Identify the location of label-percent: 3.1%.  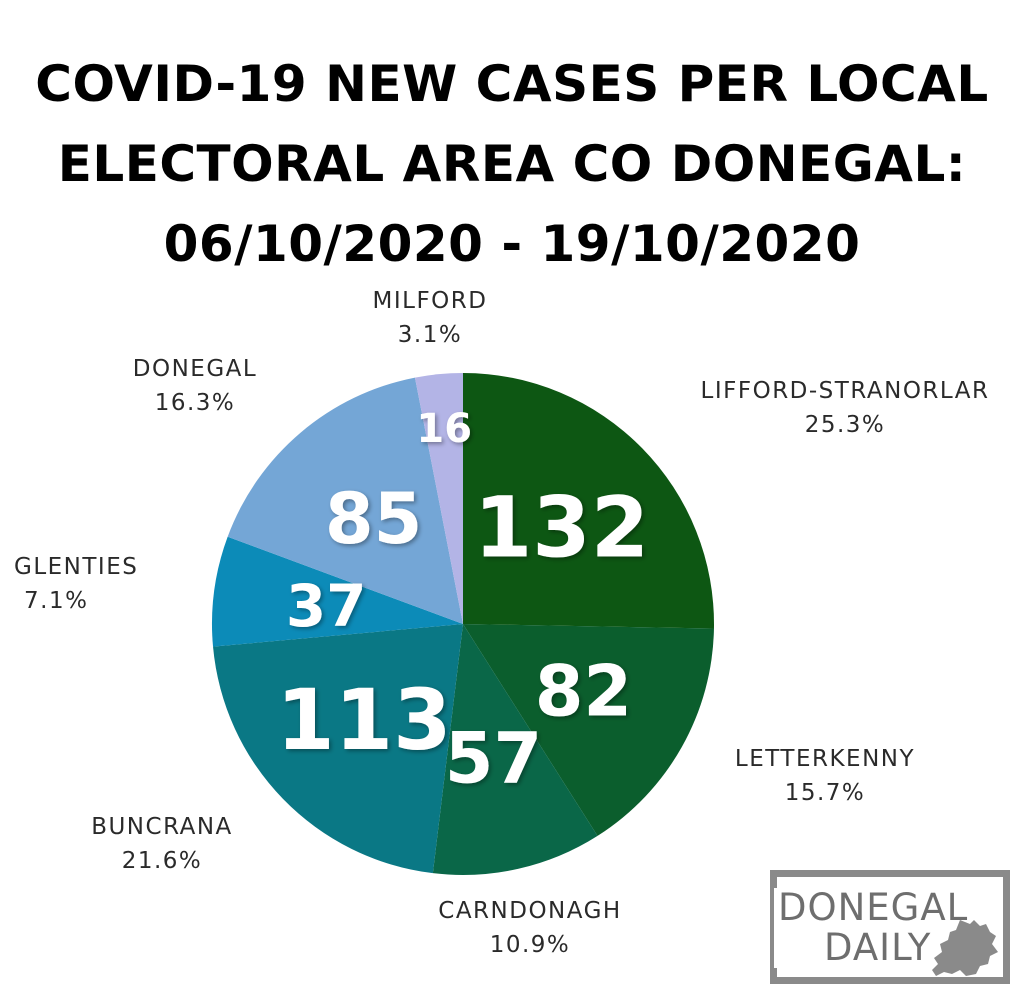
(430, 335).